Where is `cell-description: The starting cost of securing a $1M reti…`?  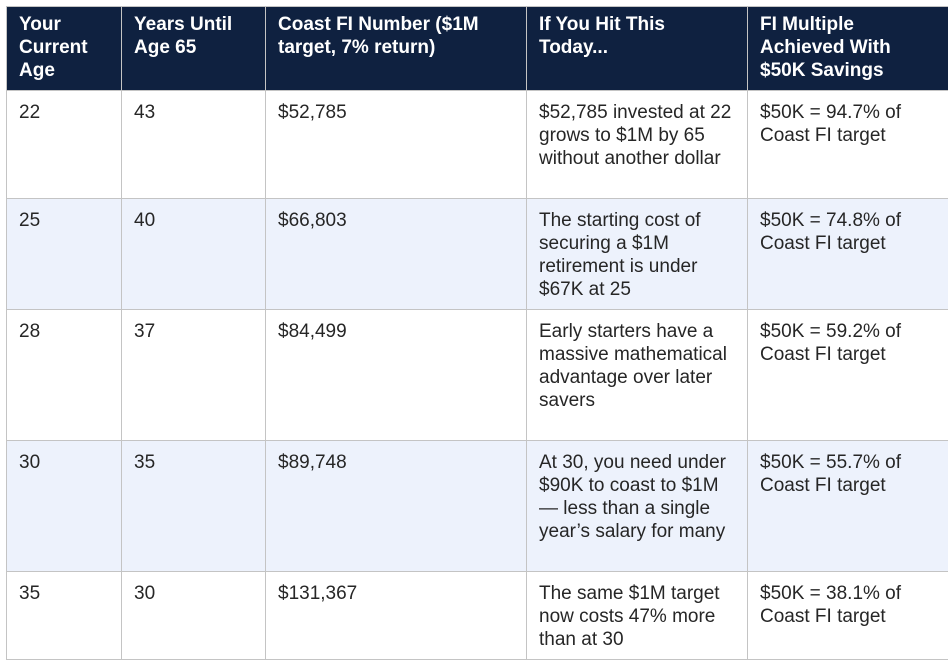
cell-description: The starting cost of securing a $1M reti… is located at coordinates (637, 254).